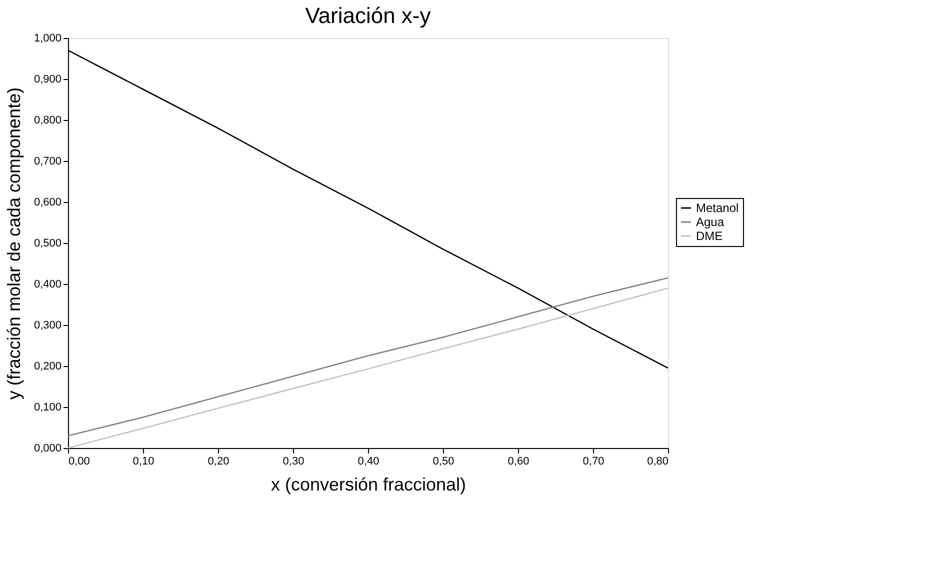 Image resolution: width=925 pixels, height=569 pixels. What do you see at coordinates (79, 462) in the screenshot?
I see `x-tick-label: 0,00` at bounding box center [79, 462].